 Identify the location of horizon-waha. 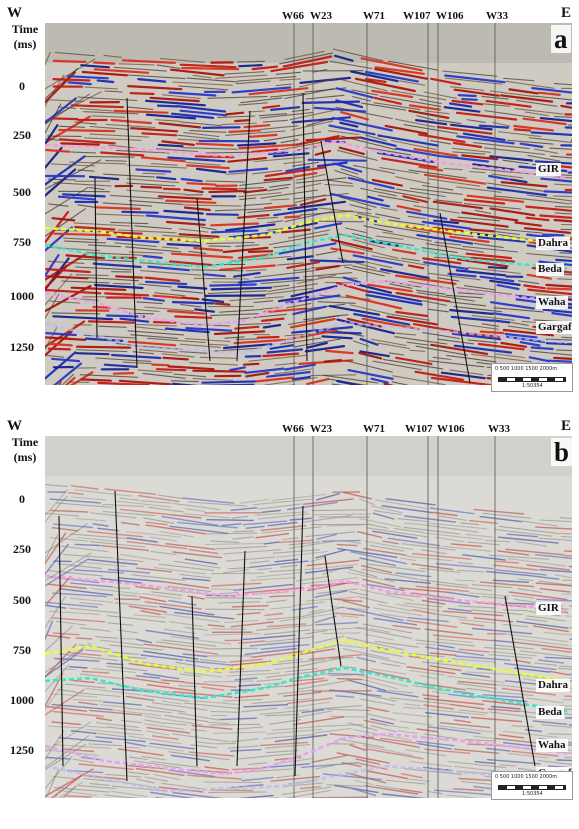
(306, 754).